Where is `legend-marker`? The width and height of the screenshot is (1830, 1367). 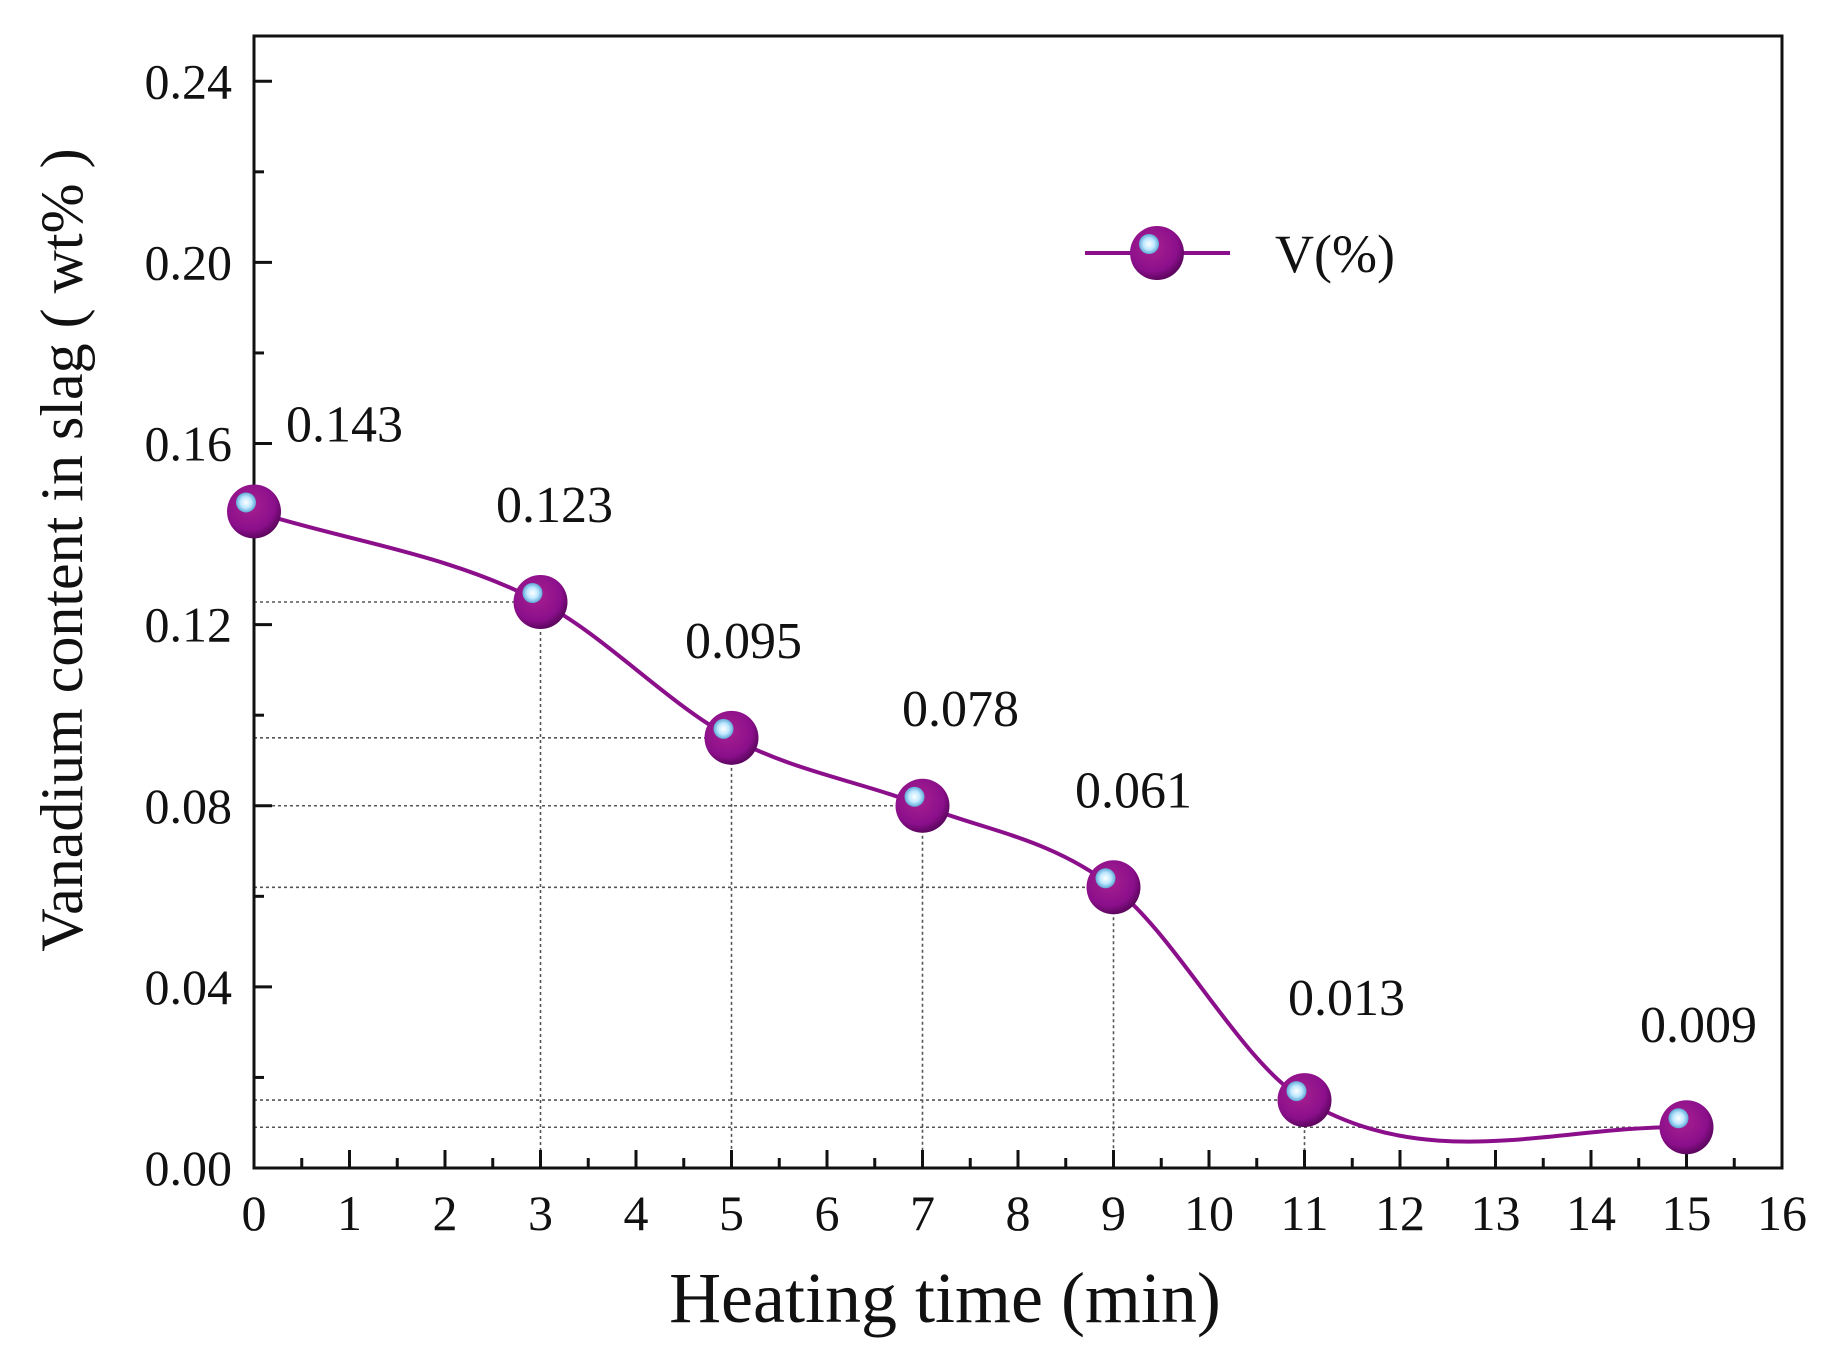
legend-marker is located at coordinates (1157, 253).